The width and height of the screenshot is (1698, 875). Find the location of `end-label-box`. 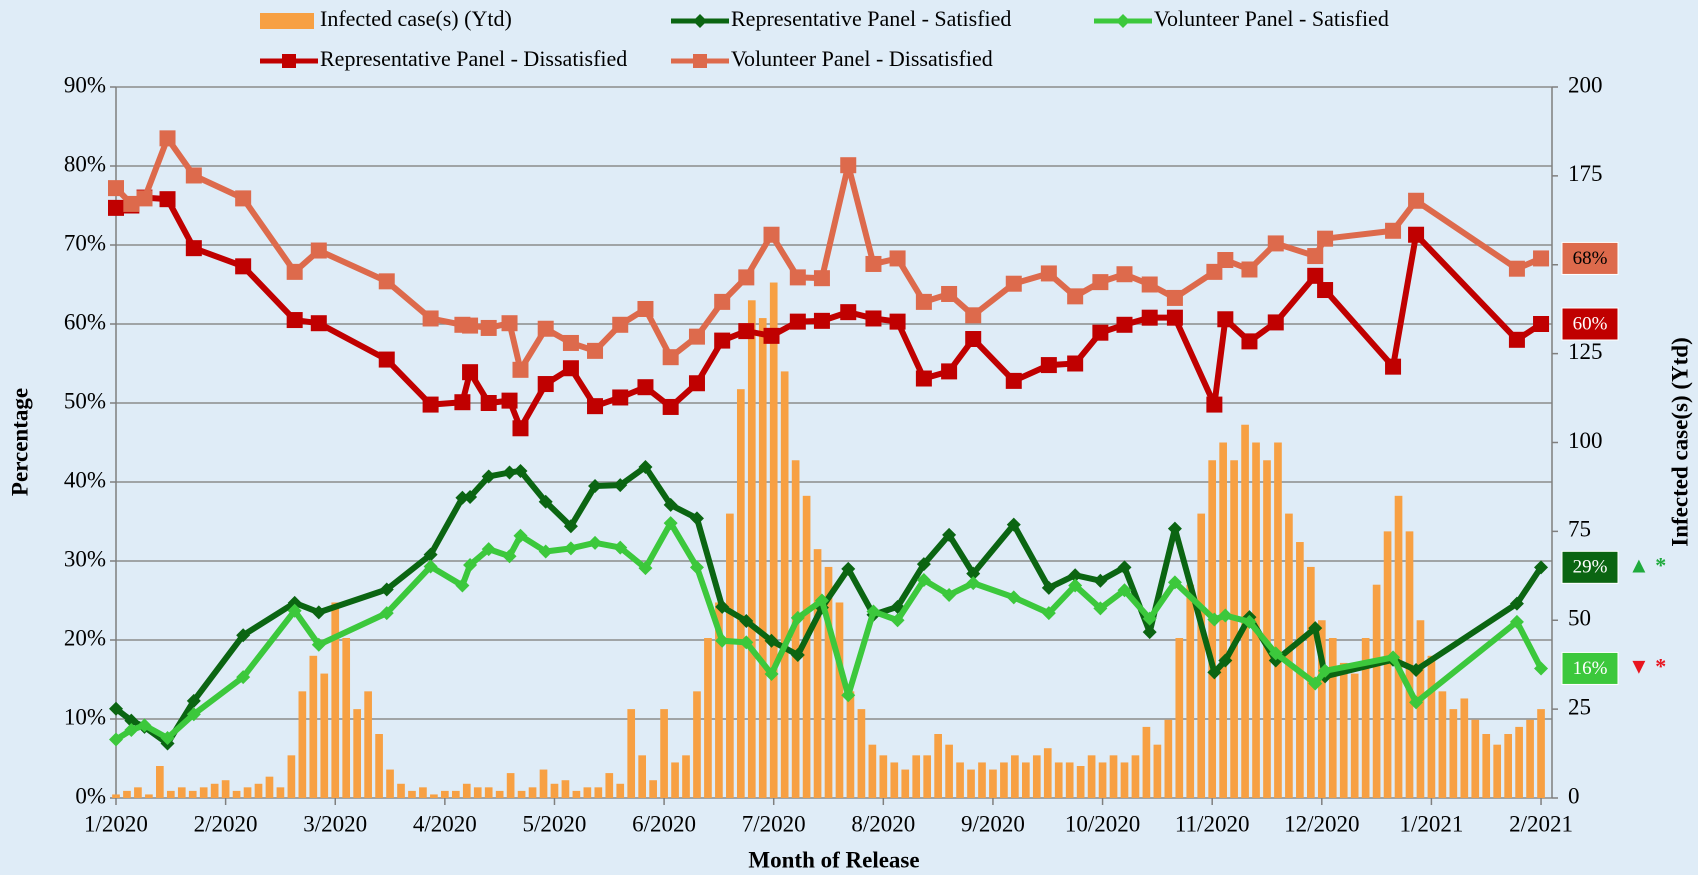

end-label-box is located at coordinates (1590, 258).